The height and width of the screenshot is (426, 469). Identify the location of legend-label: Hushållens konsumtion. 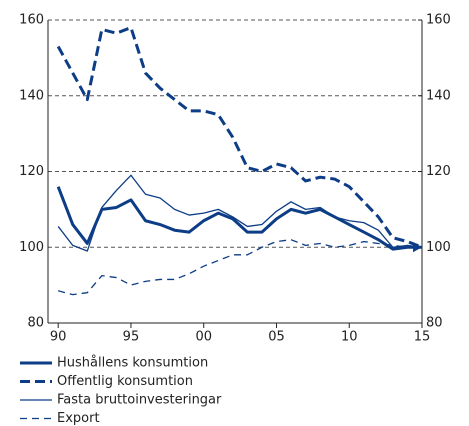
(132, 363).